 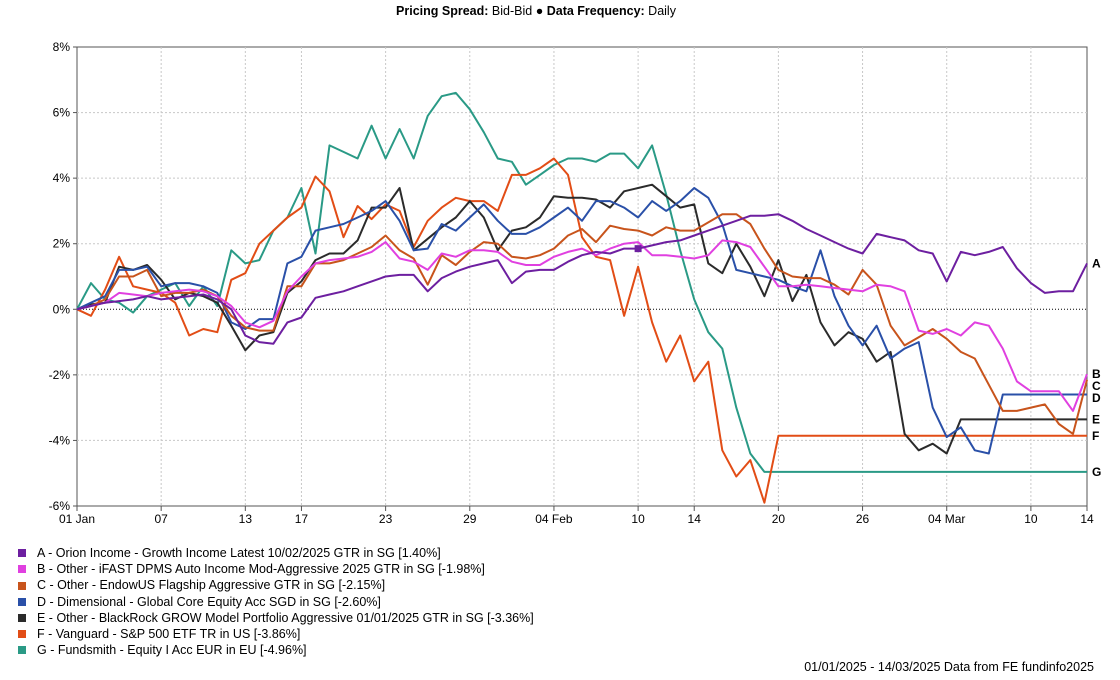 What do you see at coordinates (60, 375) in the screenshot?
I see `y-tick-label: -2%` at bounding box center [60, 375].